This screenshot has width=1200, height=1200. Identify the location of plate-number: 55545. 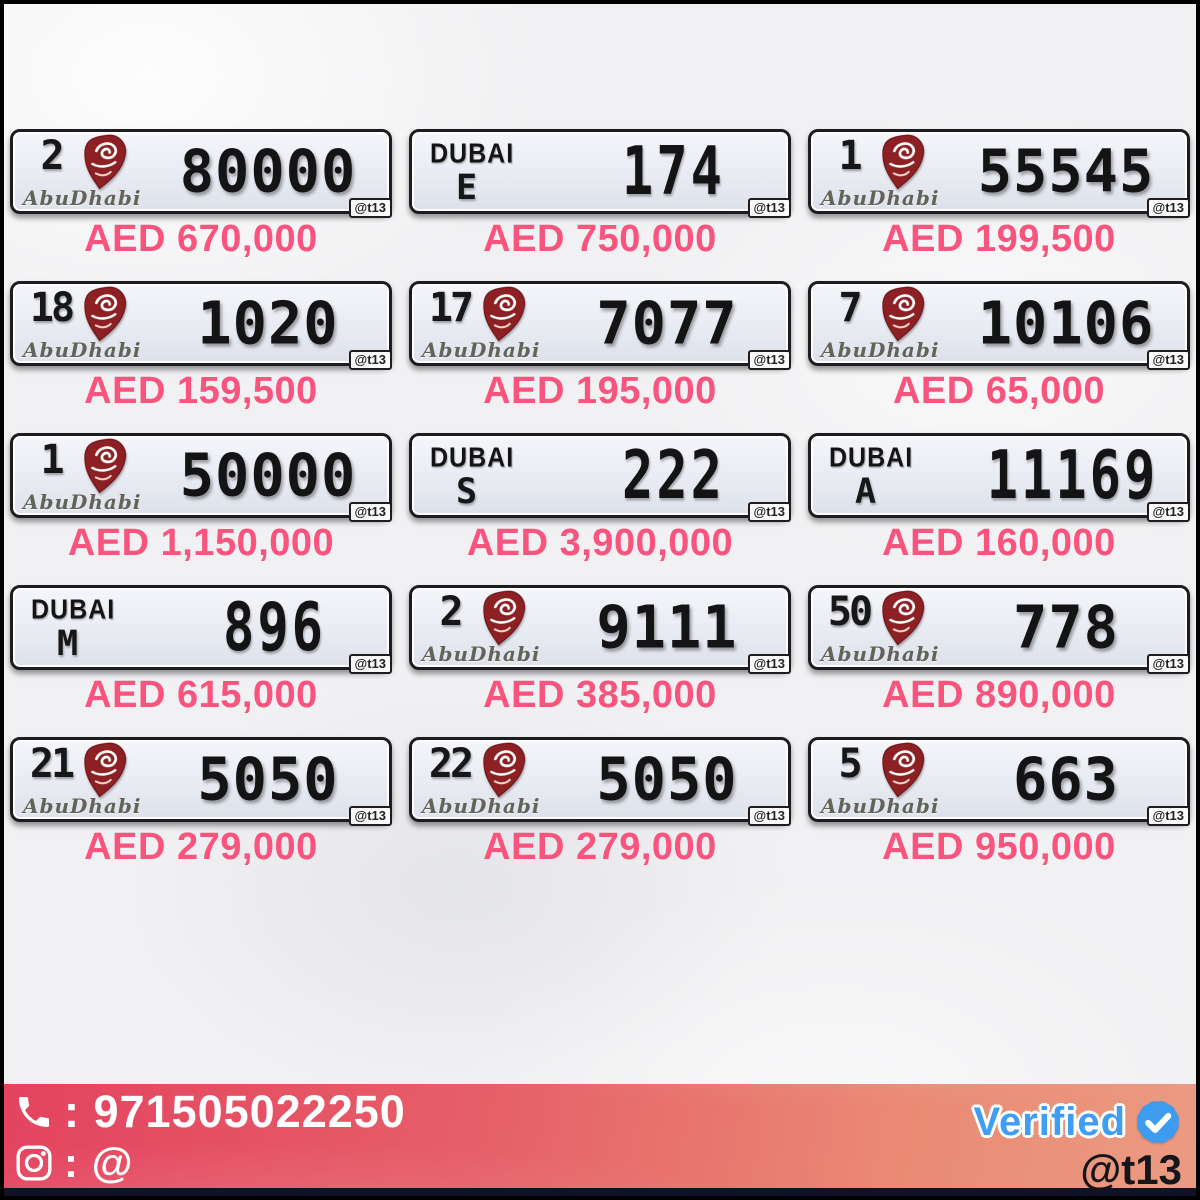
(1066, 171).